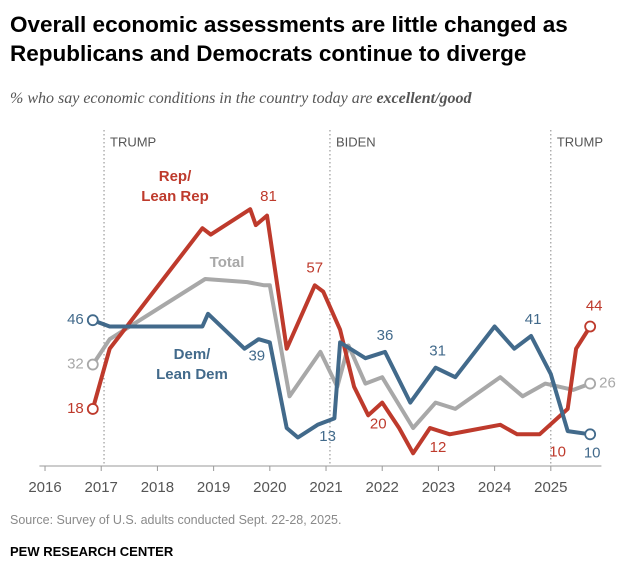  What do you see at coordinates (607, 383) in the screenshot?
I see `value-label: 26` at bounding box center [607, 383].